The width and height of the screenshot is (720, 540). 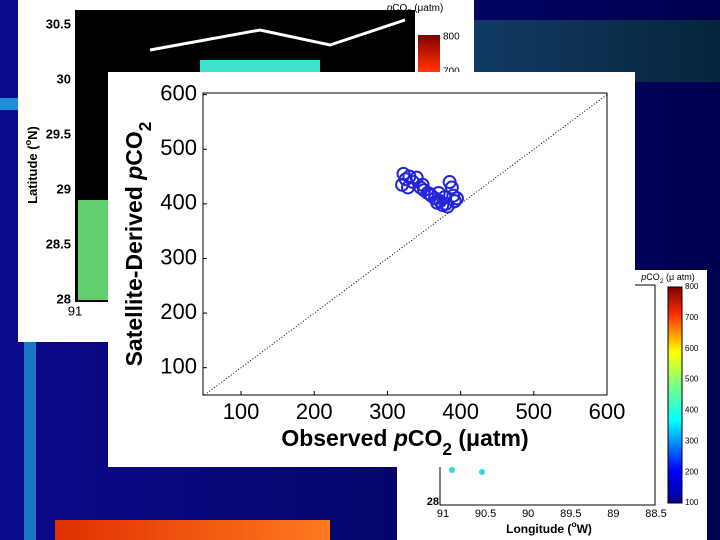 I want to click on y-tick-label: 30.5, so click(x=58, y=23).